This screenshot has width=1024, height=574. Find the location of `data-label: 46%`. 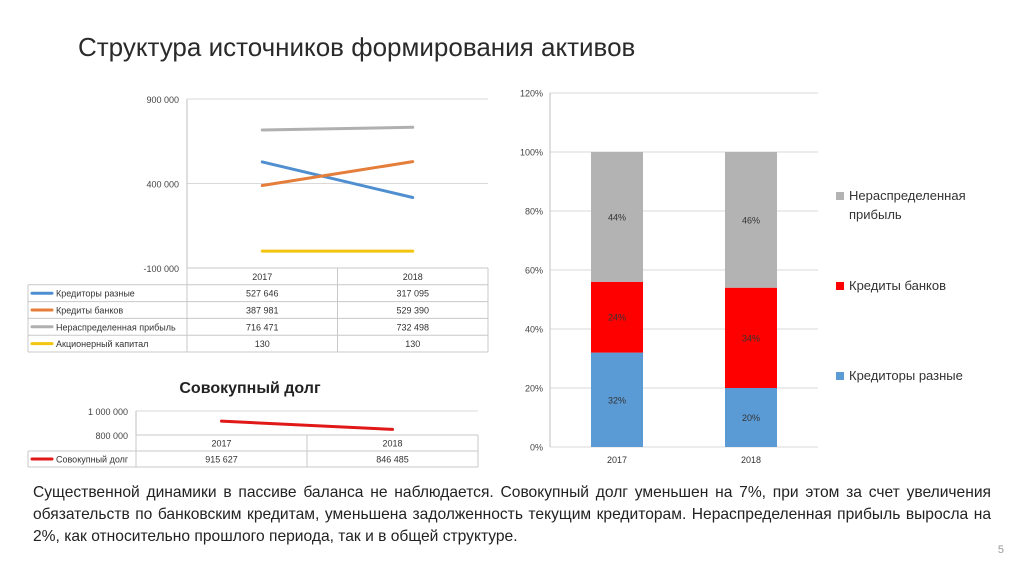

data-label: 46% is located at coordinates (751, 220).